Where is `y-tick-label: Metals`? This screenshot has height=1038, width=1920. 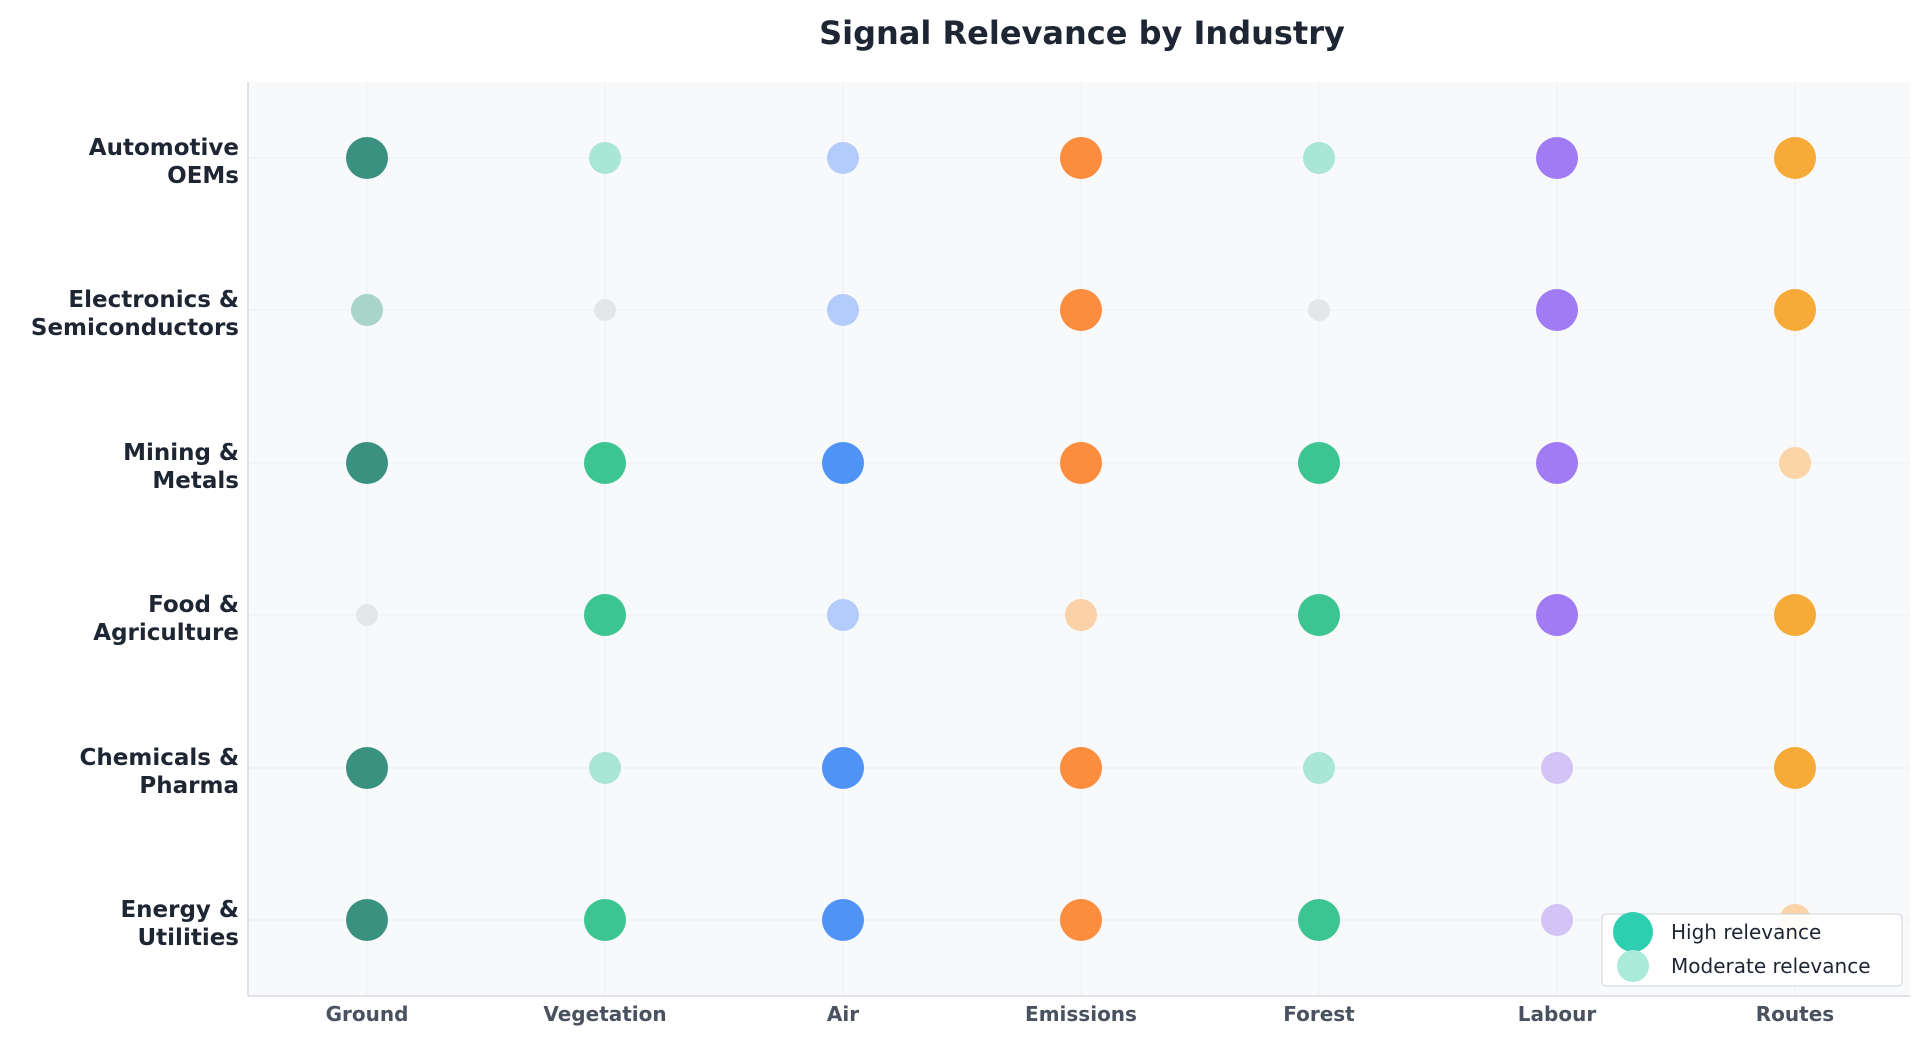
y-tick-label: Metals is located at coordinates (195, 481).